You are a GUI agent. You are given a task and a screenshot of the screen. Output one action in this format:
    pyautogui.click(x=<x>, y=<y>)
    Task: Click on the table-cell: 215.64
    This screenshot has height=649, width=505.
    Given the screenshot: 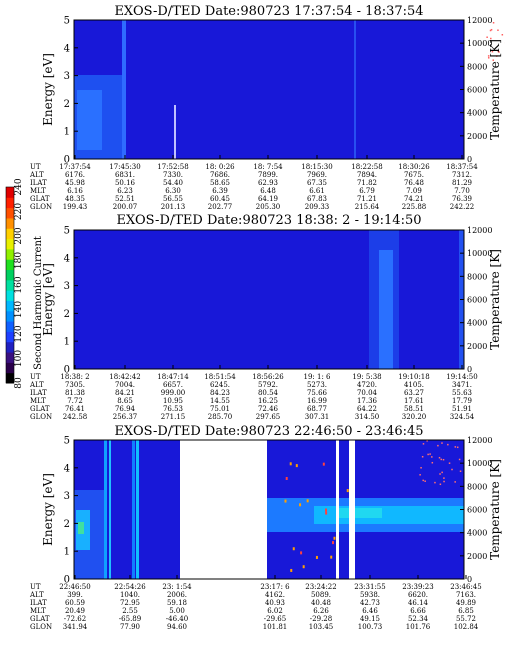 What is the action you would take?
    pyautogui.click(x=367, y=207)
    